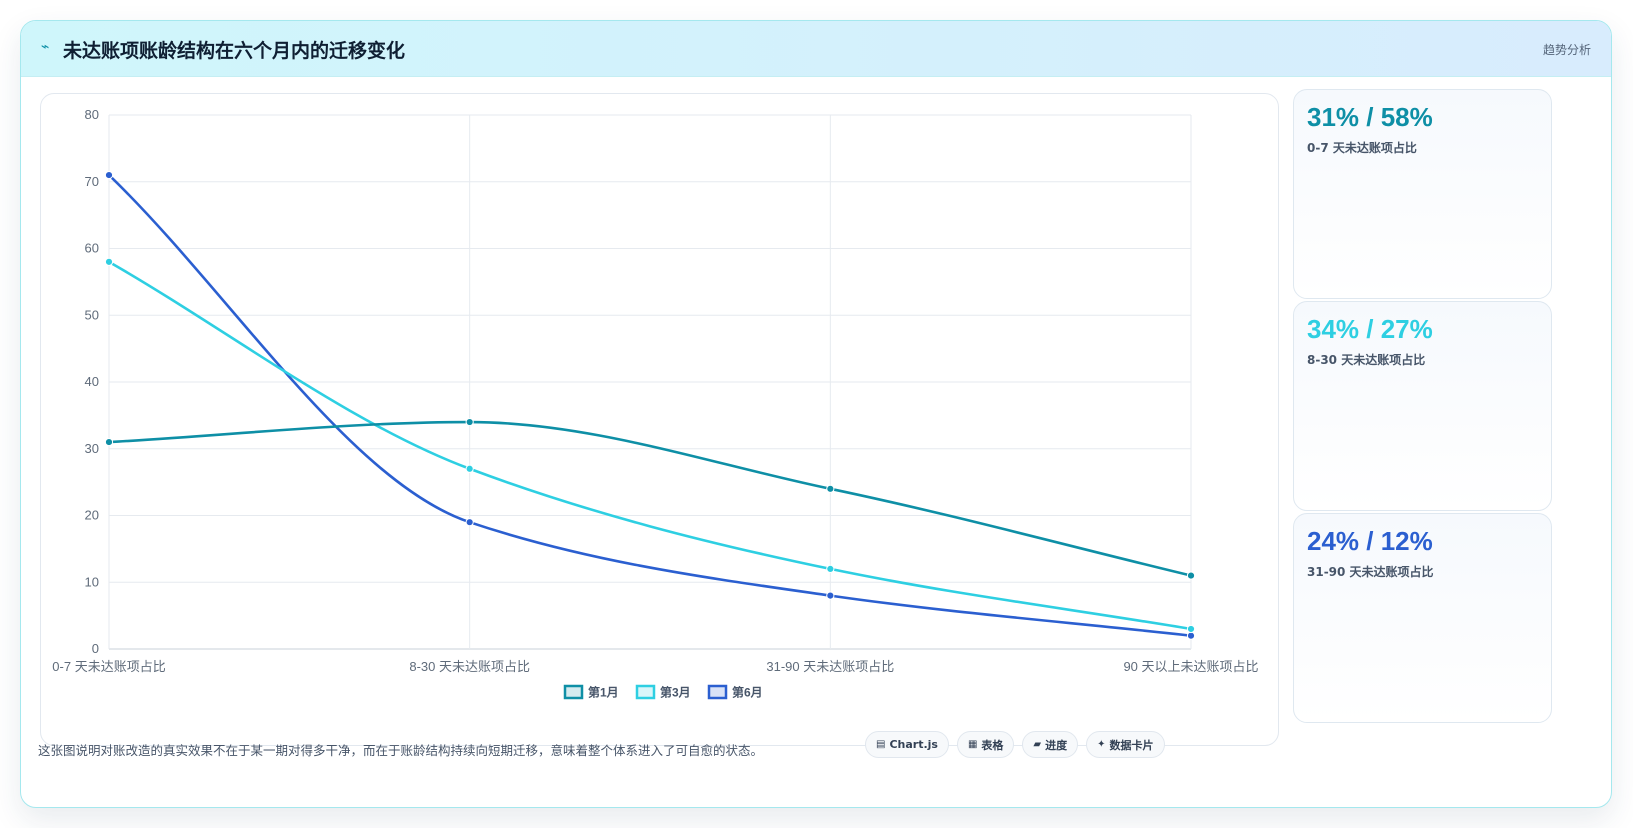 The width and height of the screenshot is (1633, 828). I want to click on trend-icon: ⌁, so click(45, 47).